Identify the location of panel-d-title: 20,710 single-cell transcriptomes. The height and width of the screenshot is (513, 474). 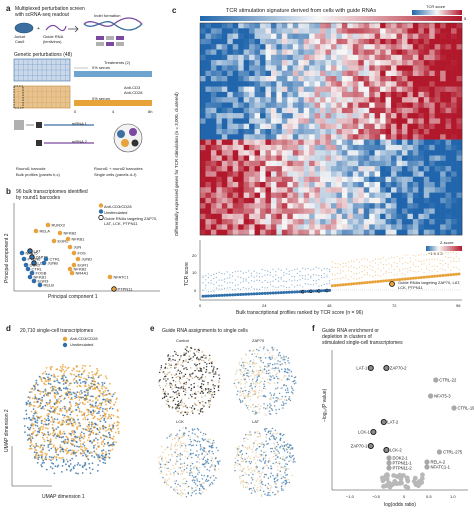
(57, 331).